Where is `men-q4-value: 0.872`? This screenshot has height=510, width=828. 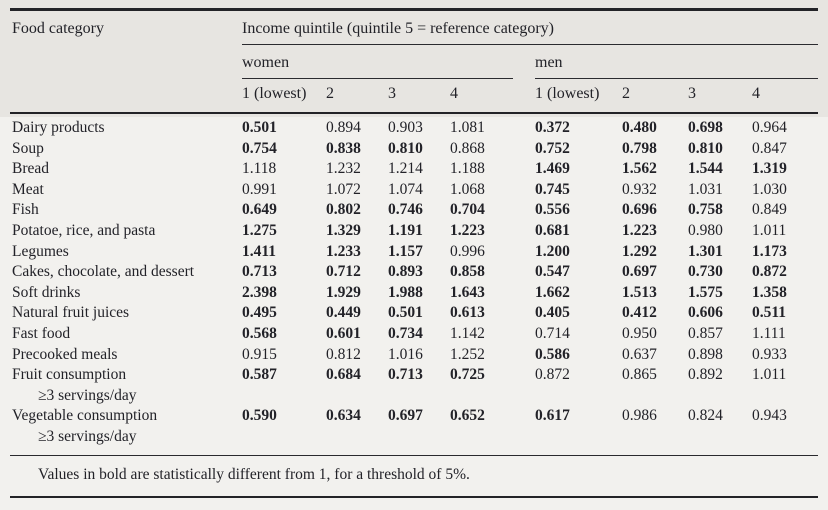
men-q4-value: 0.872 is located at coordinates (769, 272).